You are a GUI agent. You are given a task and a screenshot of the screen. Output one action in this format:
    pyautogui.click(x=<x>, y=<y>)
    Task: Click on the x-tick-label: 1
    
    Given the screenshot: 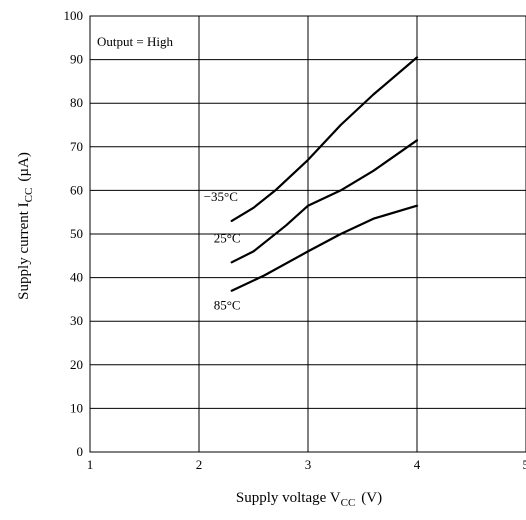 What is the action you would take?
    pyautogui.click(x=90, y=464)
    